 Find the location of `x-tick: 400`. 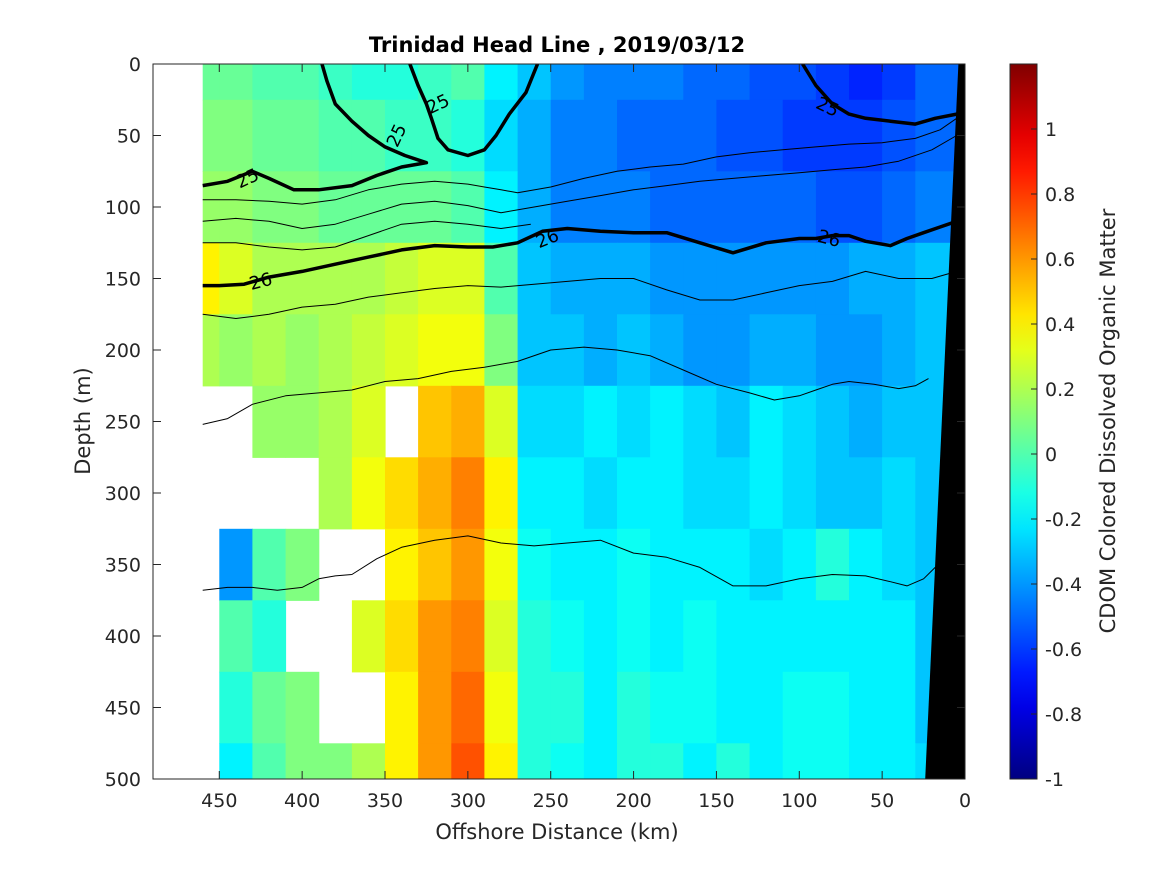

x-tick: 400 is located at coordinates (302, 438).